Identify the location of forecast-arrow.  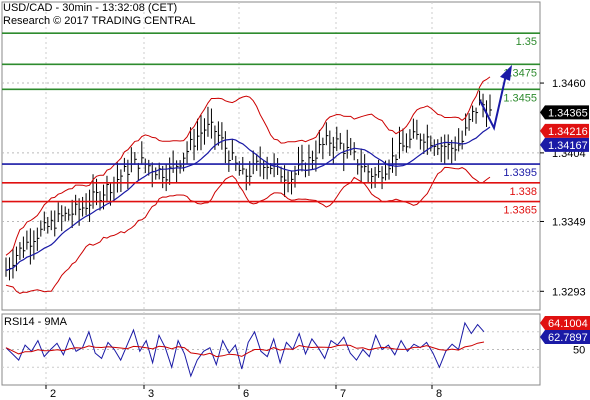
(493, 102).